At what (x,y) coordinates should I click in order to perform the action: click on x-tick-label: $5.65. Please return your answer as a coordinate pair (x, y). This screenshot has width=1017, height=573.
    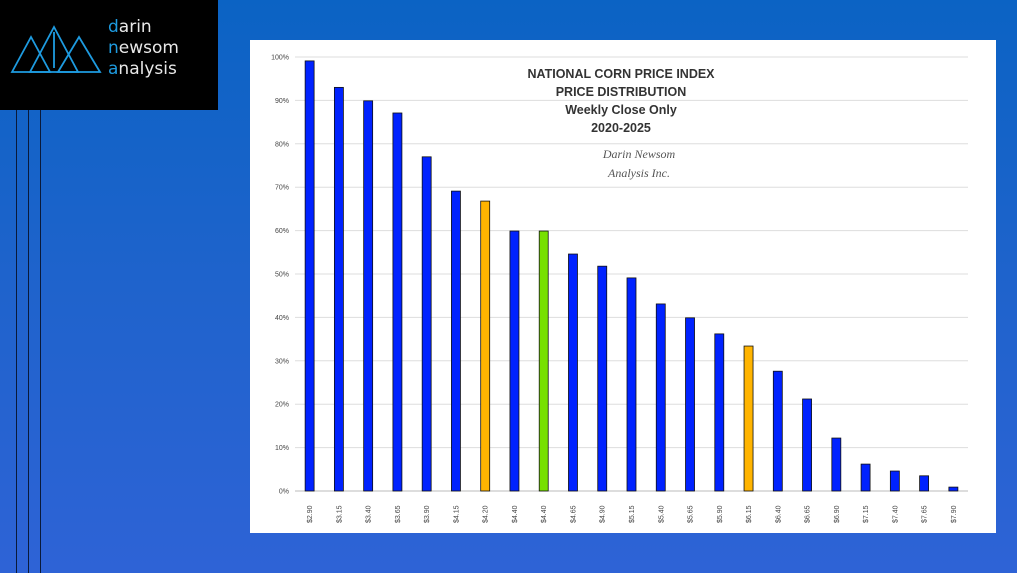
    Looking at the image, I should click on (691, 514).